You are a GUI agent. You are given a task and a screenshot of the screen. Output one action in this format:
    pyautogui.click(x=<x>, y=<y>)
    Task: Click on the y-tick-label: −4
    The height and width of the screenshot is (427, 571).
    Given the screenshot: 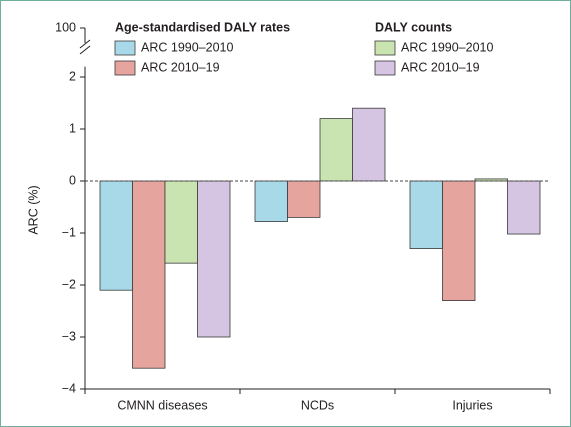 What is the action you would take?
    pyautogui.click(x=69, y=388)
    